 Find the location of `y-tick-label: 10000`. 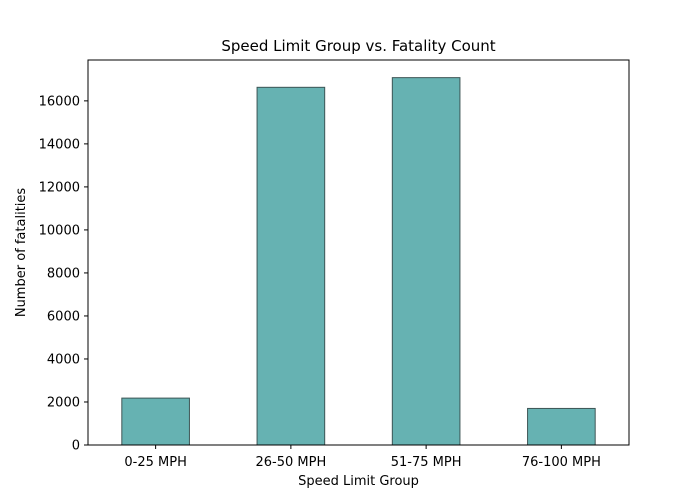

y-tick-label: 10000 is located at coordinates (59, 230).